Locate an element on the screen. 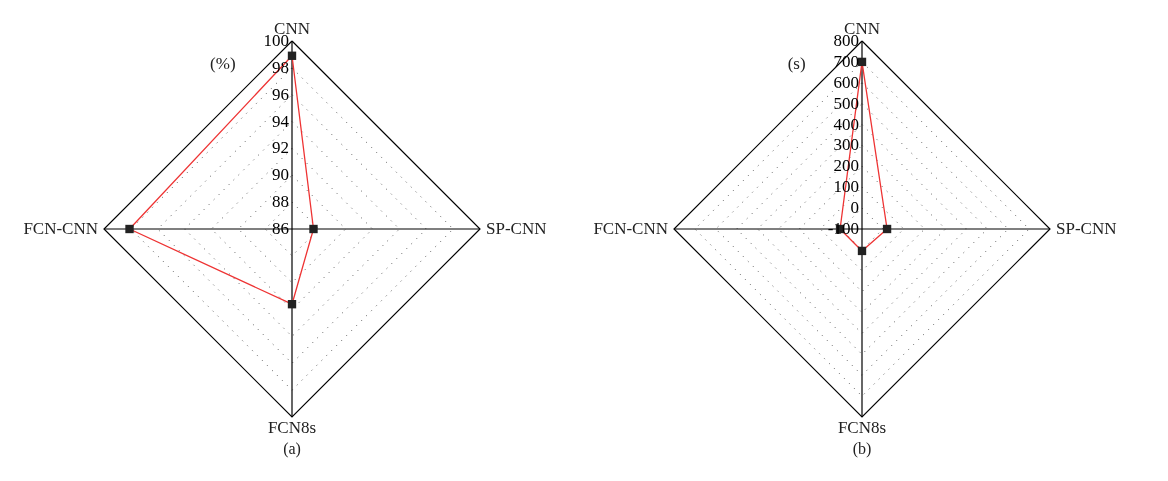 The image size is (1168, 481). y-tick-label: 300 is located at coordinates (846, 145).